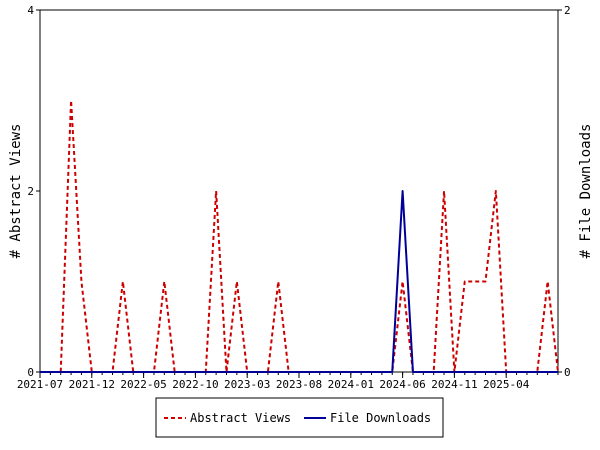 Image resolution: width=600 pixels, height=450 pixels. I want to click on legend-label-file-downloads: File Downloads, so click(380, 418).